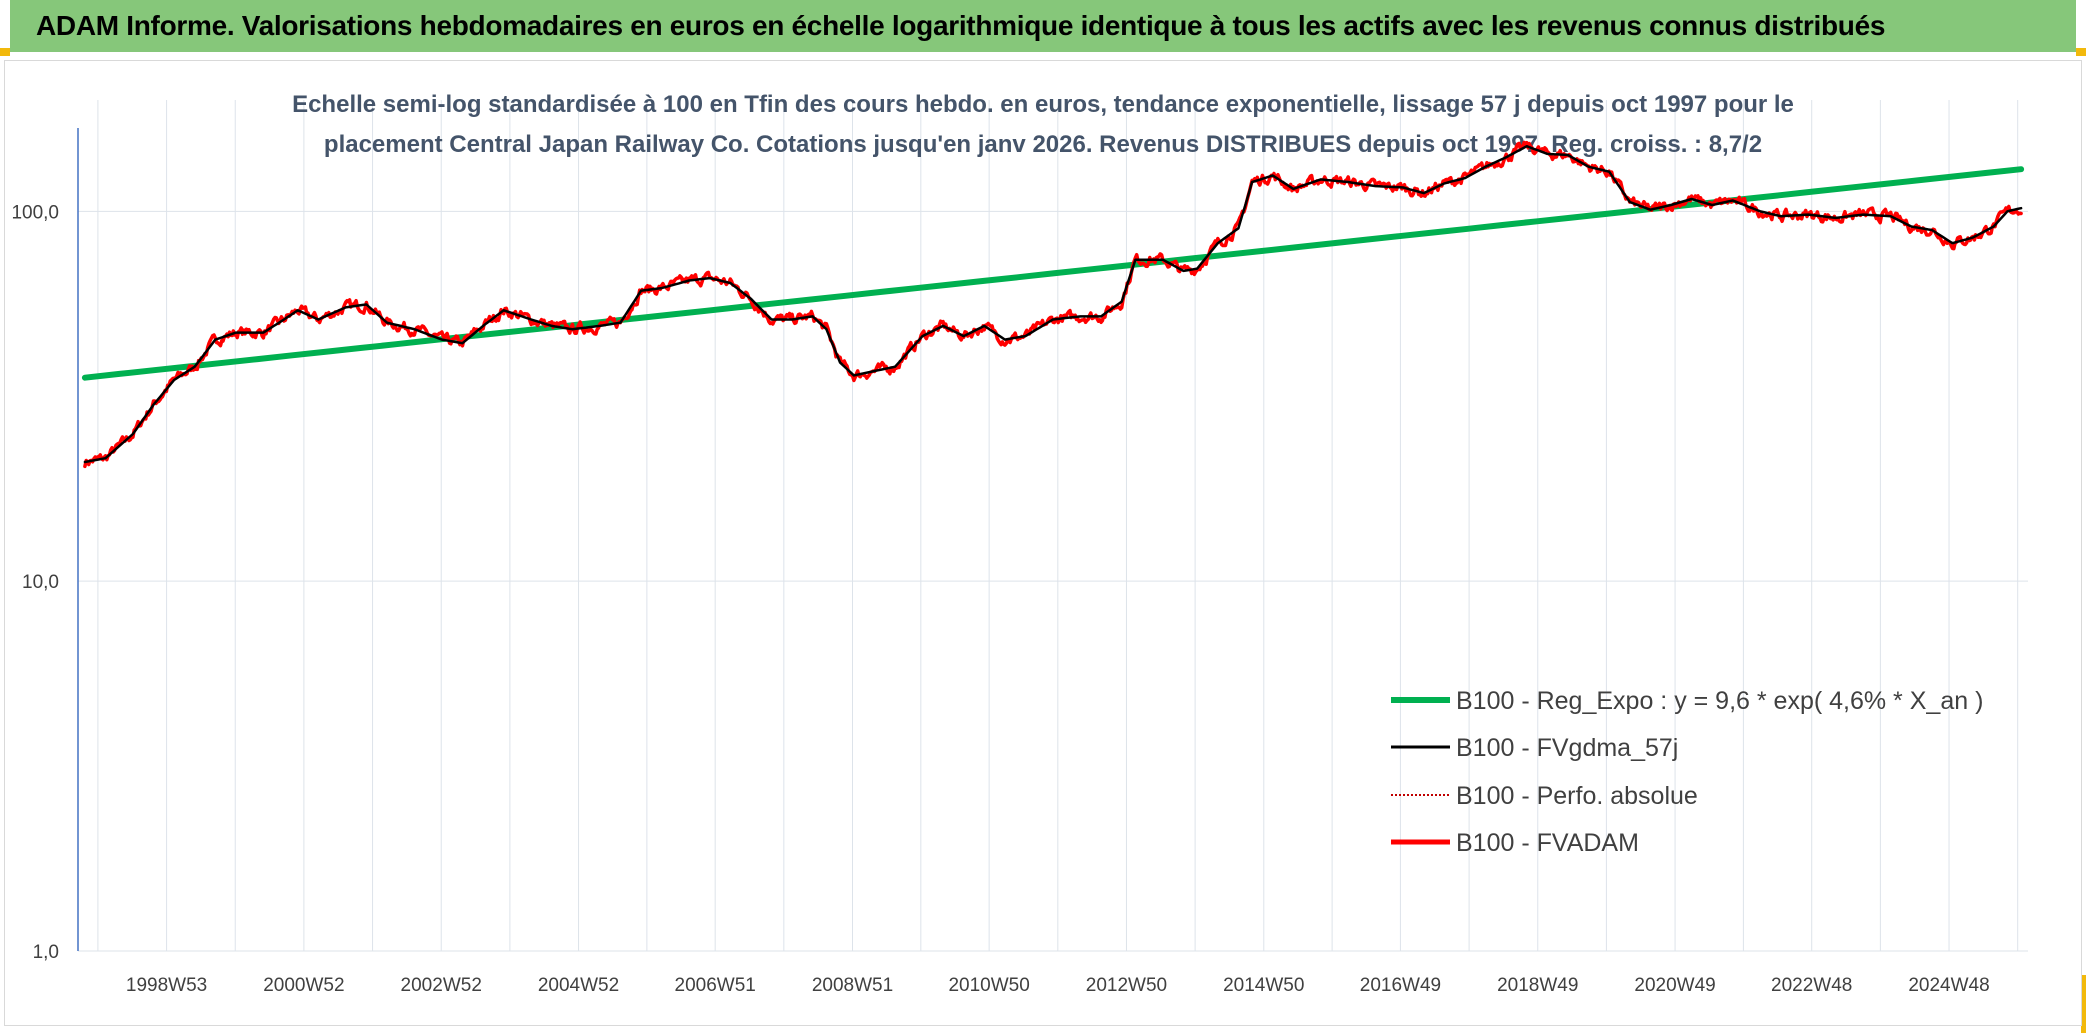  Describe the element at coordinates (988, 985) in the screenshot. I see `x-tick-label: 2010W50` at that location.